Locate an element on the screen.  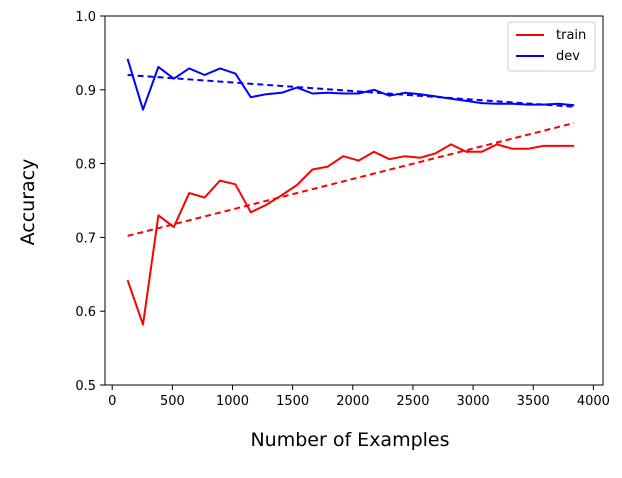
x-axis-ticks: 0 500 1000 1500 2000 2500 3000 3500 4000 is located at coordinates (359, 397).